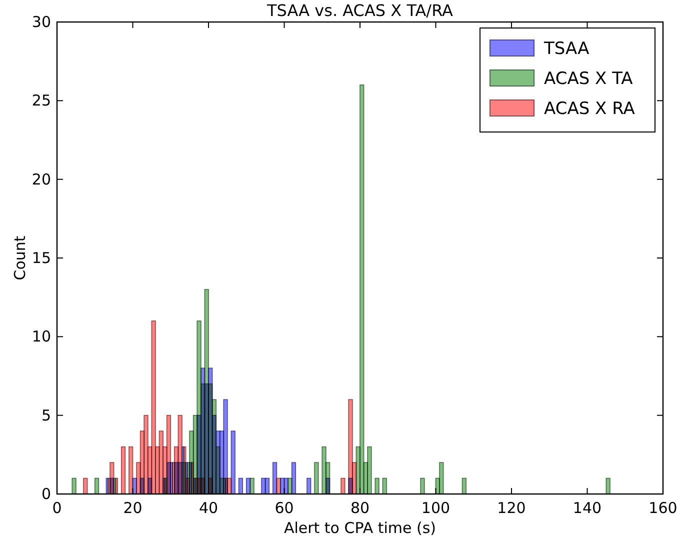  What do you see at coordinates (587, 508) in the screenshot?
I see `x-tick-label: 140` at bounding box center [587, 508].